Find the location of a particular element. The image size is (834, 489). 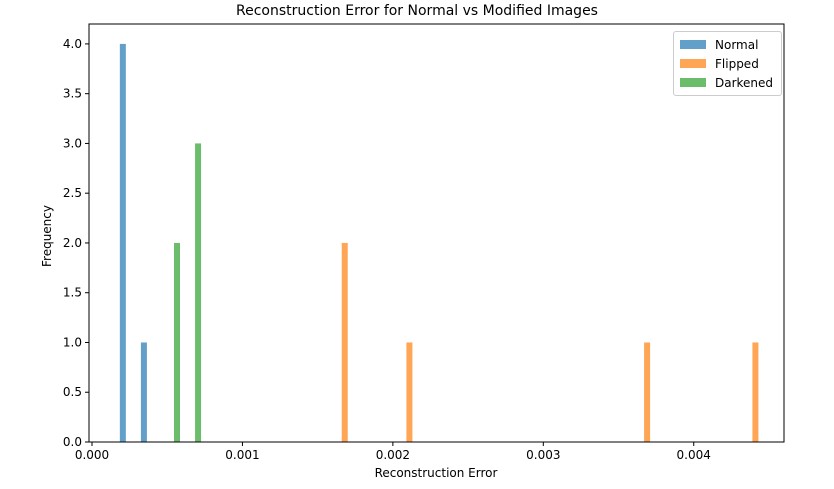

legend: Normal Flipped Darkened is located at coordinates (728, 63).